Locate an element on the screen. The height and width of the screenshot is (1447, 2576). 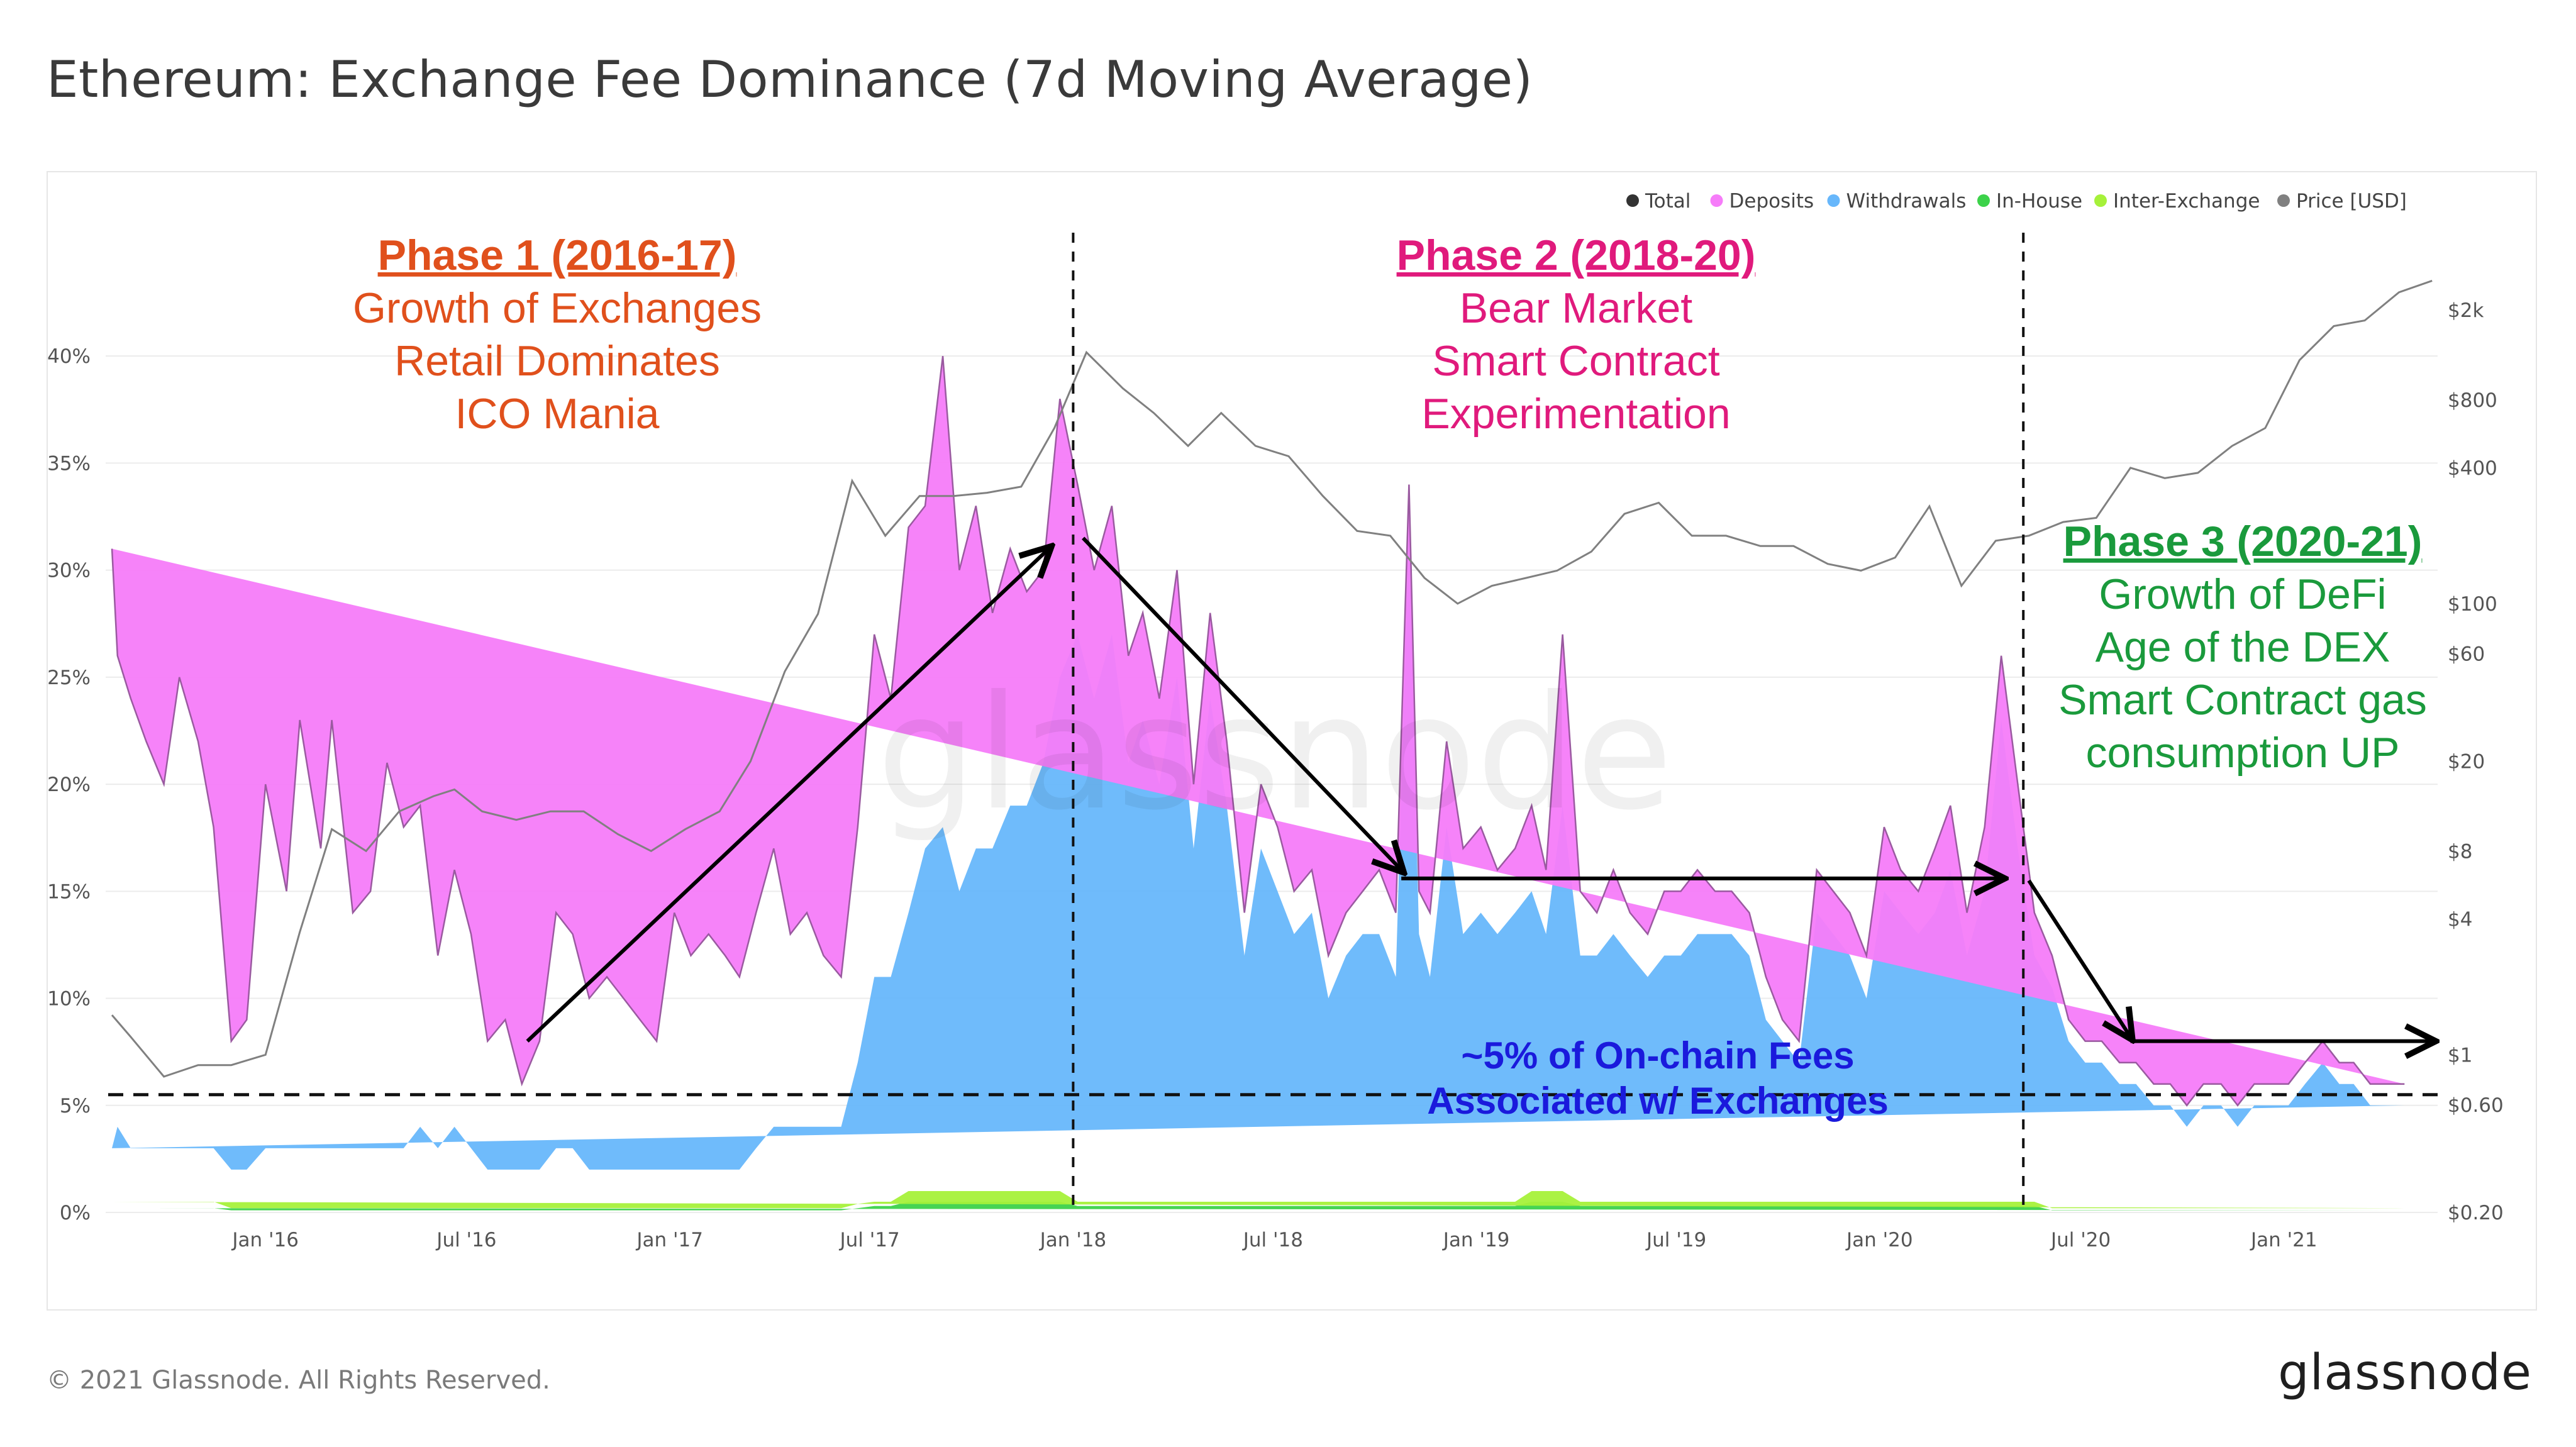
exchange-note-line: Associated w/ Exchanges is located at coordinates (1658, 1101).